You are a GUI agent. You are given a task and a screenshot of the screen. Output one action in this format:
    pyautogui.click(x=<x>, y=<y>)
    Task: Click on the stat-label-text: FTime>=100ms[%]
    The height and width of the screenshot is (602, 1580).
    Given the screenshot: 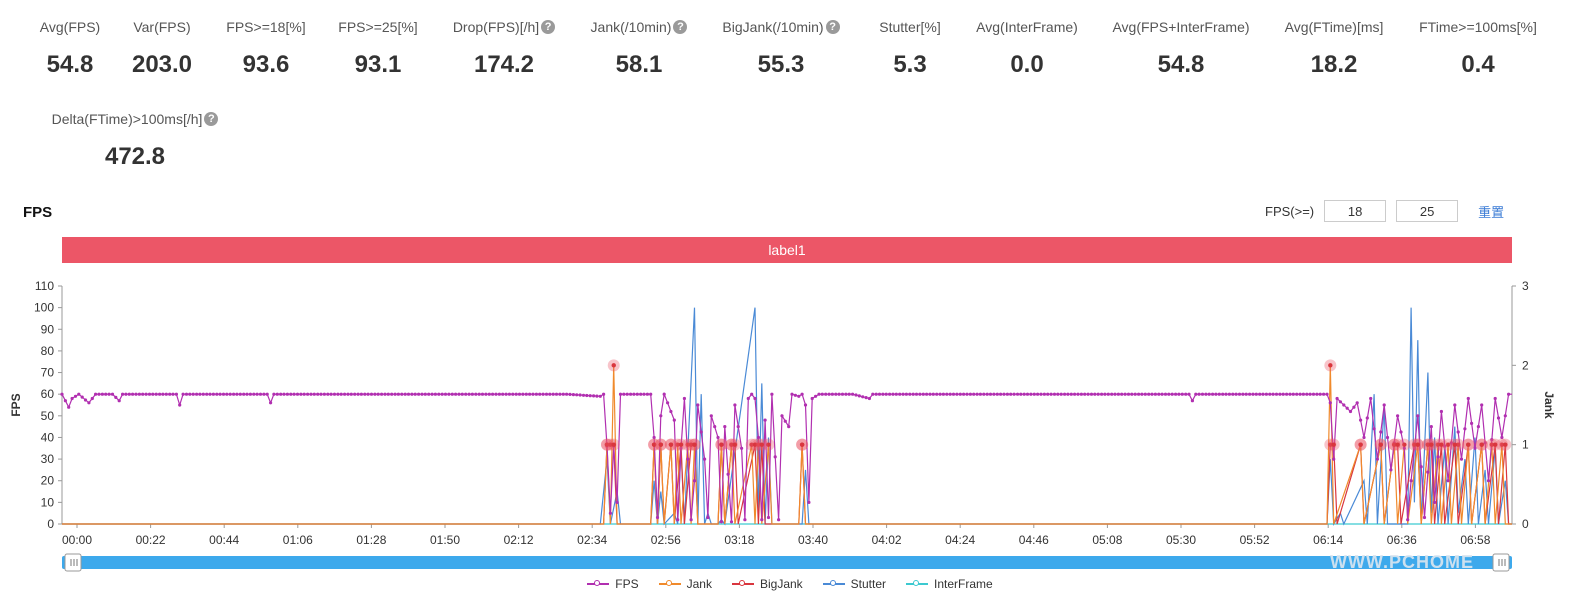 What is the action you would take?
    pyautogui.click(x=1478, y=27)
    